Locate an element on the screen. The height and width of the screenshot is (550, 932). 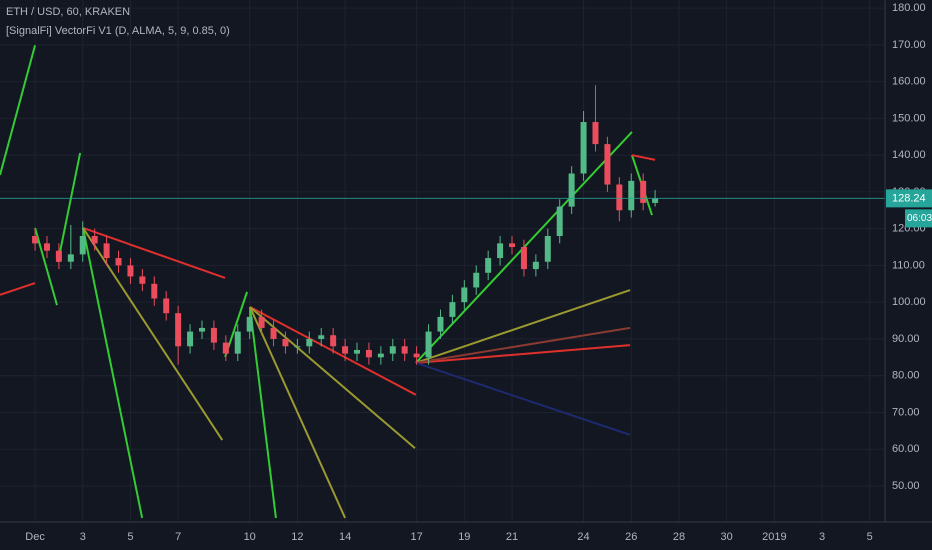
last-price-box is located at coordinates (909, 198).